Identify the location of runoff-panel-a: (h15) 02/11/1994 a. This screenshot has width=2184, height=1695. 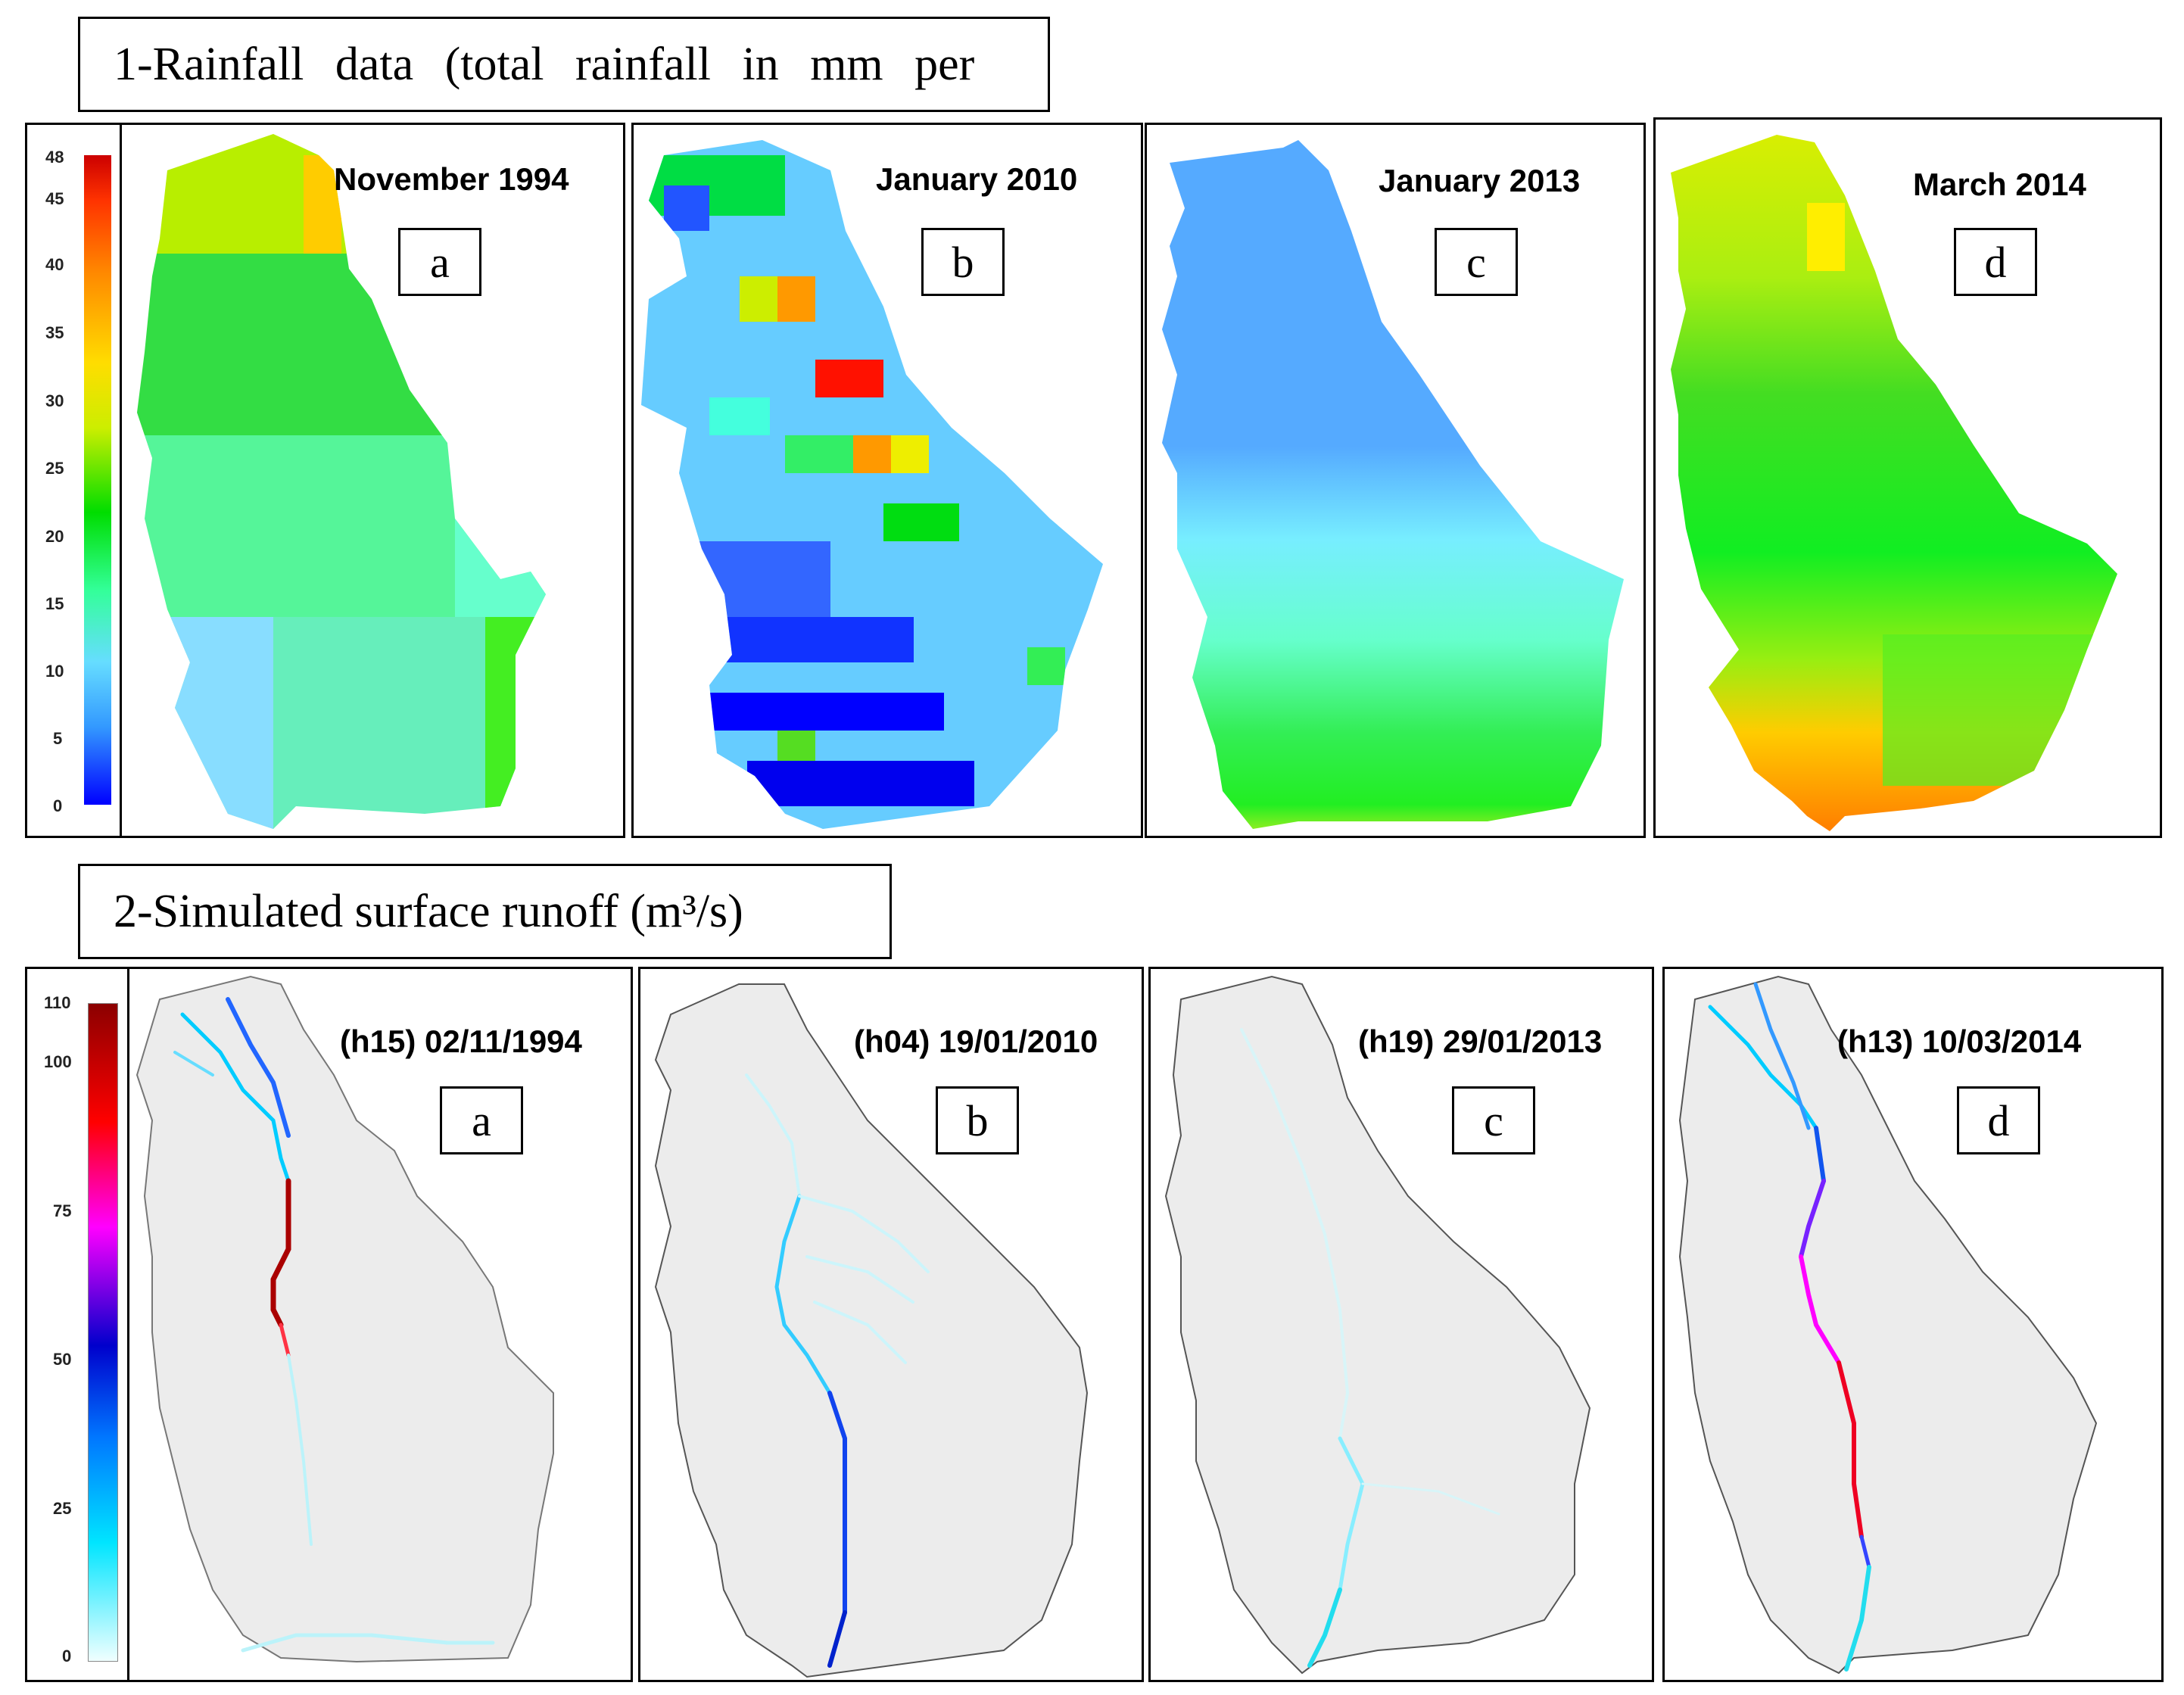
(380, 1324).